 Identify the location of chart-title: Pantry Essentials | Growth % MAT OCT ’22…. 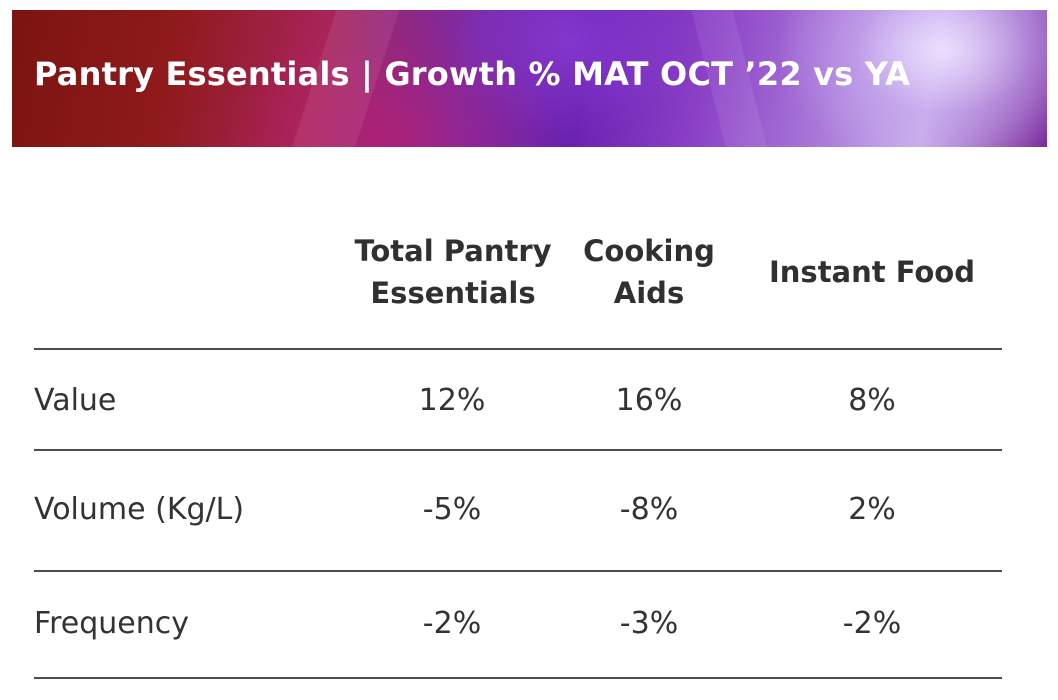
(472, 74).